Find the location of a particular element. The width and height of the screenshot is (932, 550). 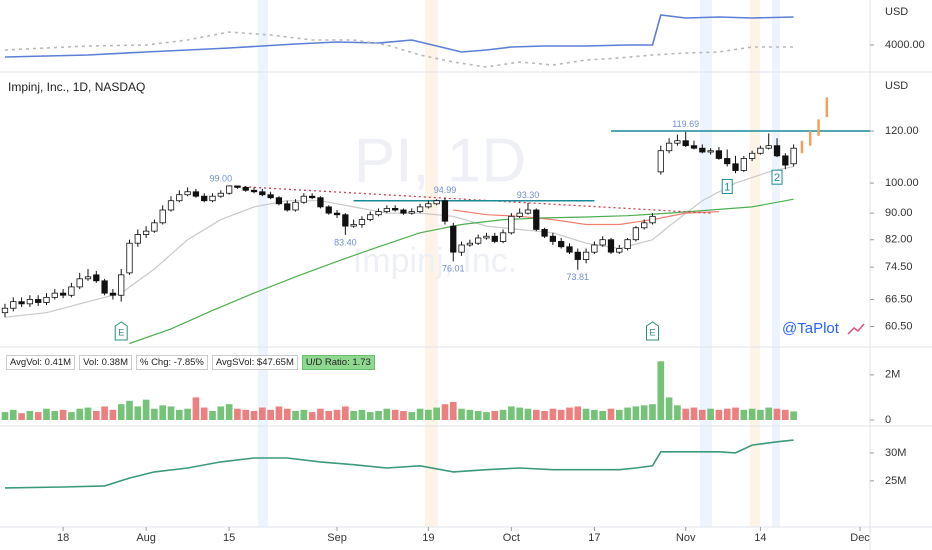

x-tick-label: 15 is located at coordinates (229, 538).